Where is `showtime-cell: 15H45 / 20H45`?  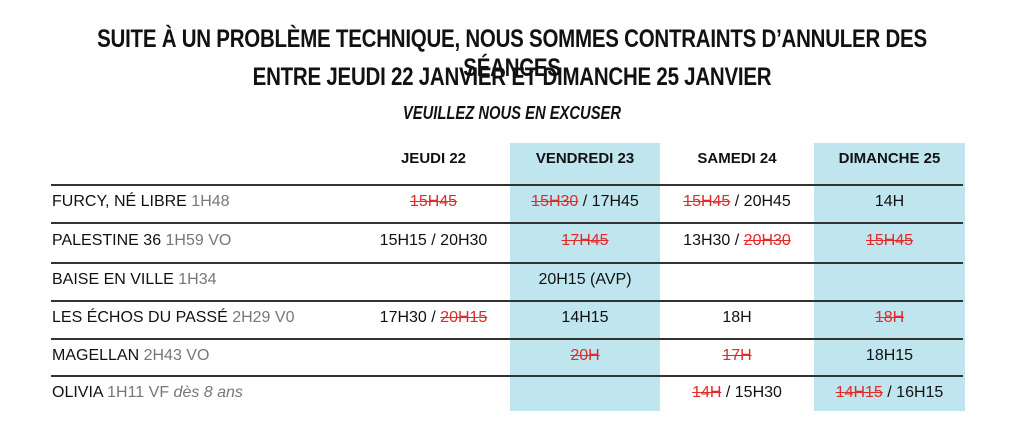
showtime-cell: 15H45 / 20H45 is located at coordinates (737, 204).